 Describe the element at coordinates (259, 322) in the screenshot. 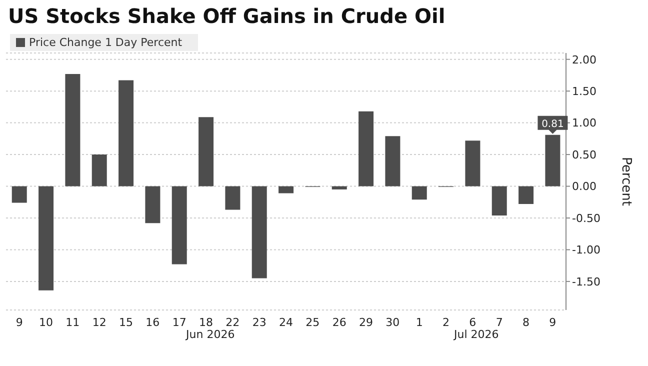

I see `x-tick-label: 23` at that location.